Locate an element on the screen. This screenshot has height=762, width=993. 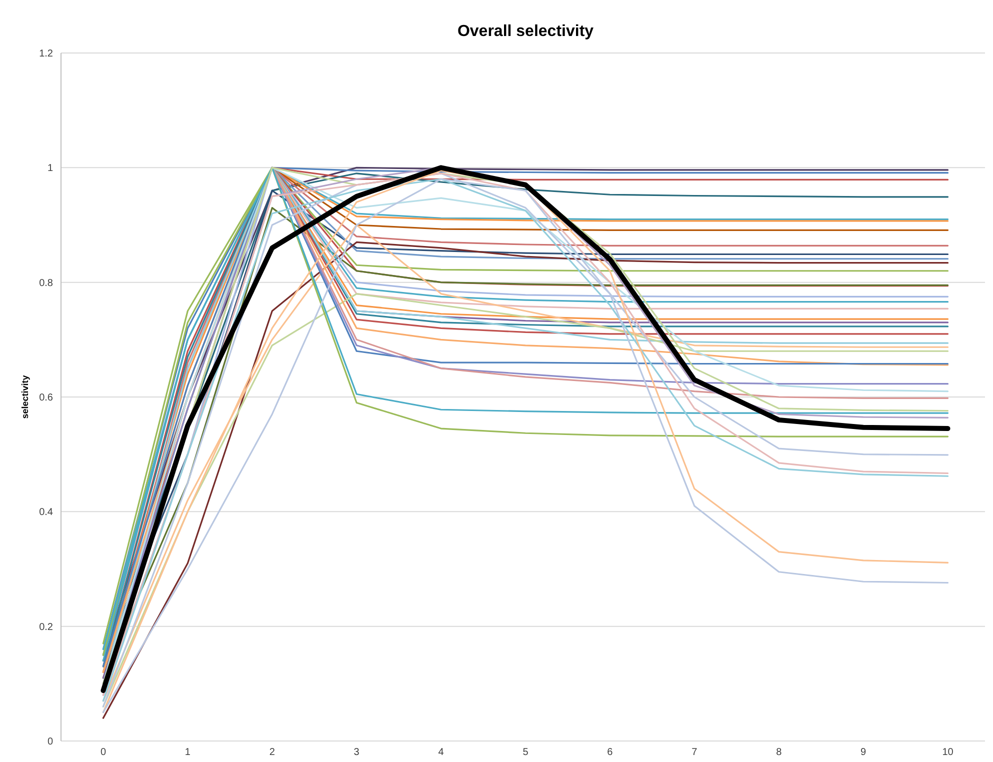
x-tick-label: 5 is located at coordinates (525, 752).